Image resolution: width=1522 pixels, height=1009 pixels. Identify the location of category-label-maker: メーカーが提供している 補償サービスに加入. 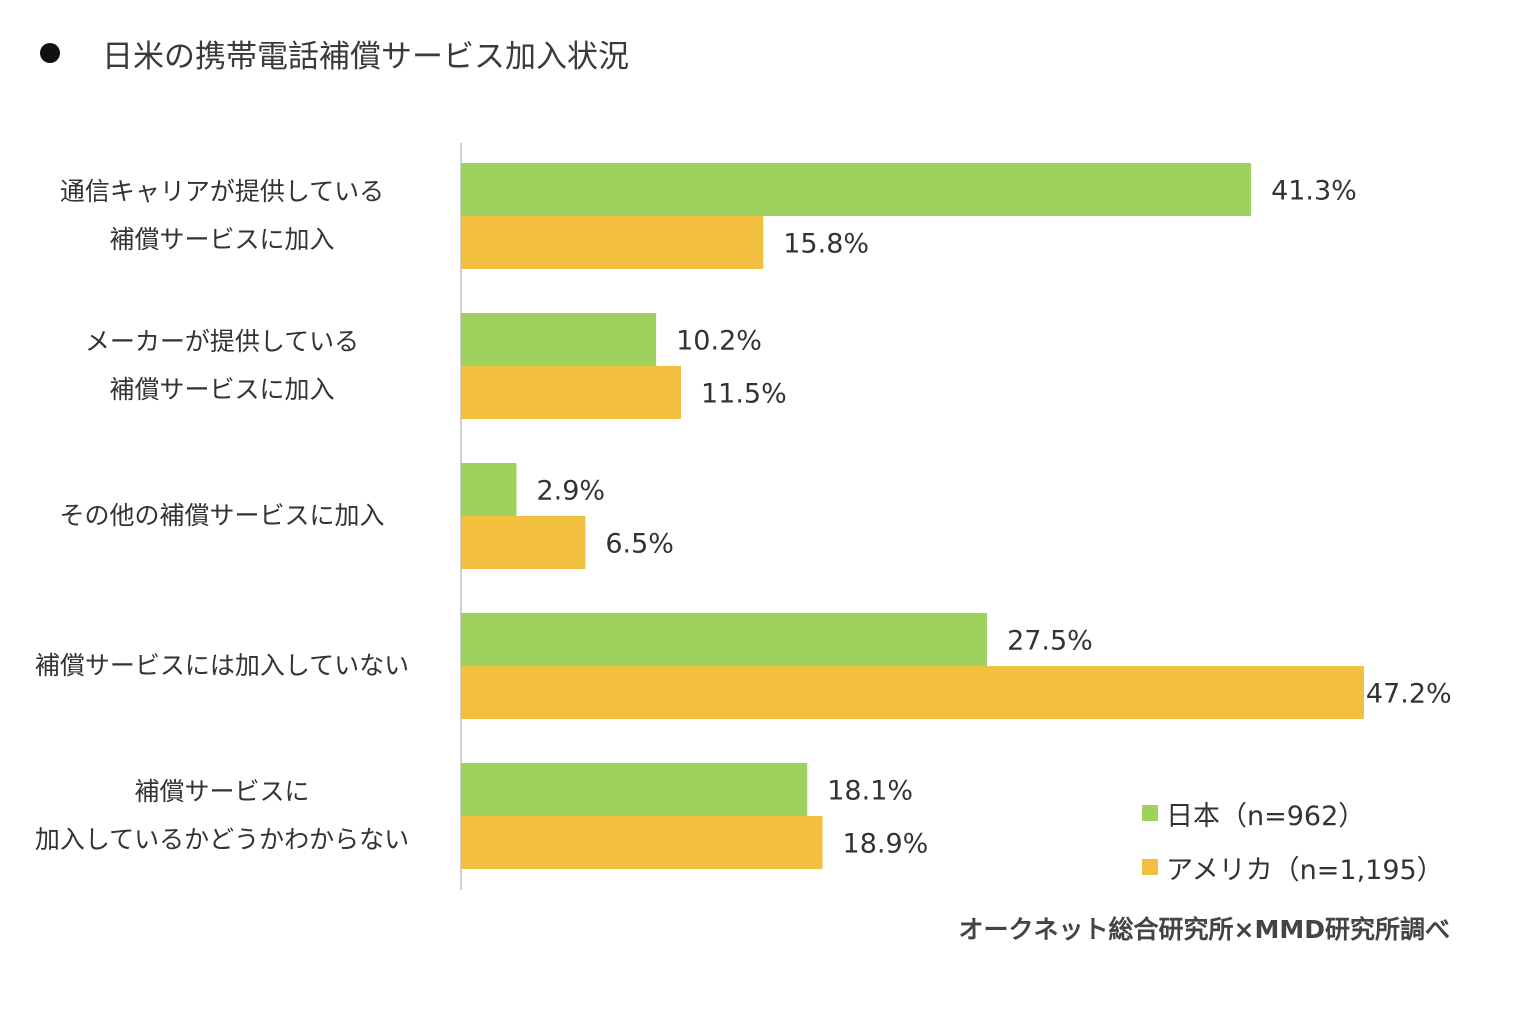
(222, 366).